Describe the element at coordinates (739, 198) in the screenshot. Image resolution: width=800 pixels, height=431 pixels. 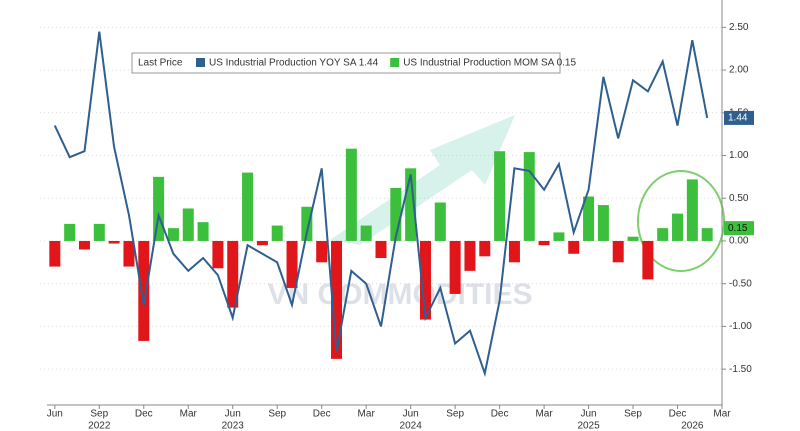
I see `y-tick-label: 0.50` at that location.